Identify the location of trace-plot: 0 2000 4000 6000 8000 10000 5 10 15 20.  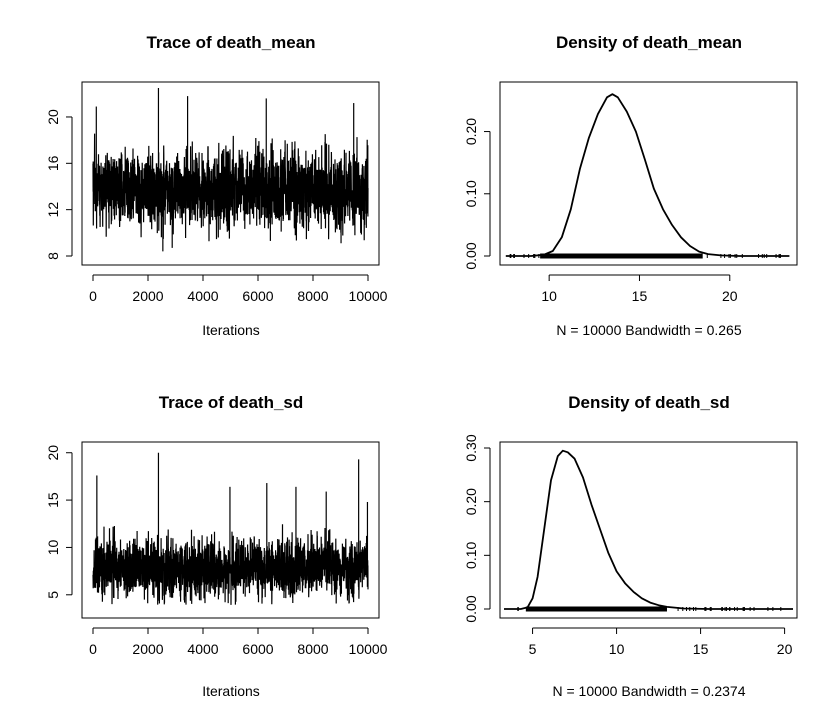
(216, 551).